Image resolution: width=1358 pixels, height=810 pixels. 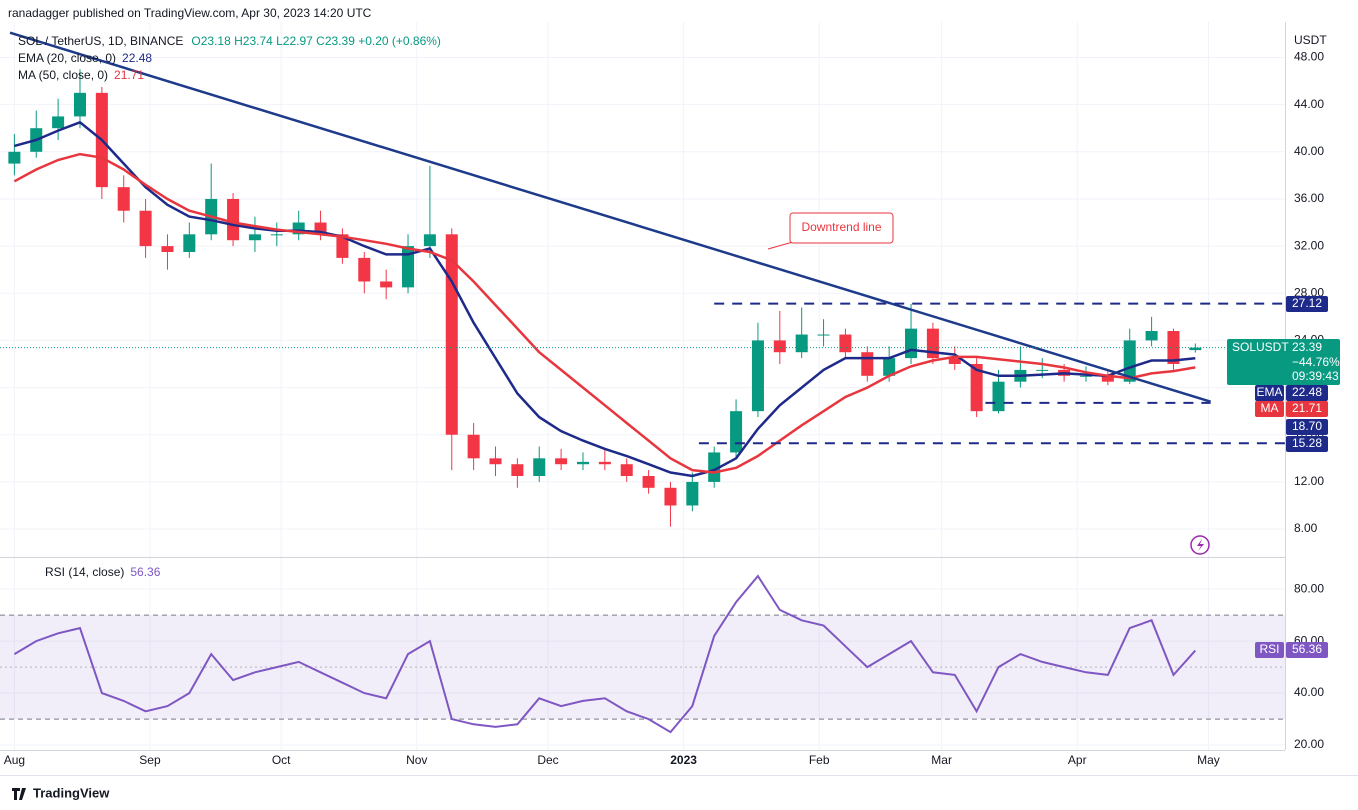 I want to click on symbol-countdown: 09:39:43, so click(x=1315, y=376).